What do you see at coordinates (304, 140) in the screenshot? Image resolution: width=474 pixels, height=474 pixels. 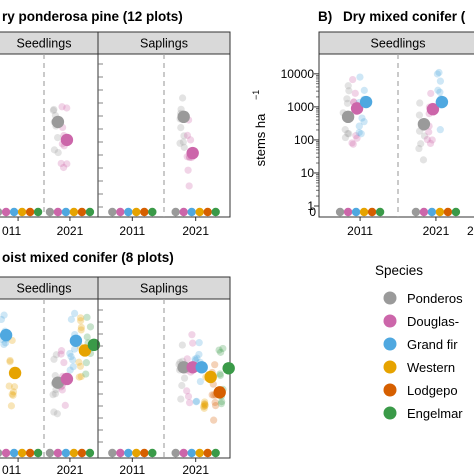 I see `y-tick-label: 100` at bounding box center [304, 140].